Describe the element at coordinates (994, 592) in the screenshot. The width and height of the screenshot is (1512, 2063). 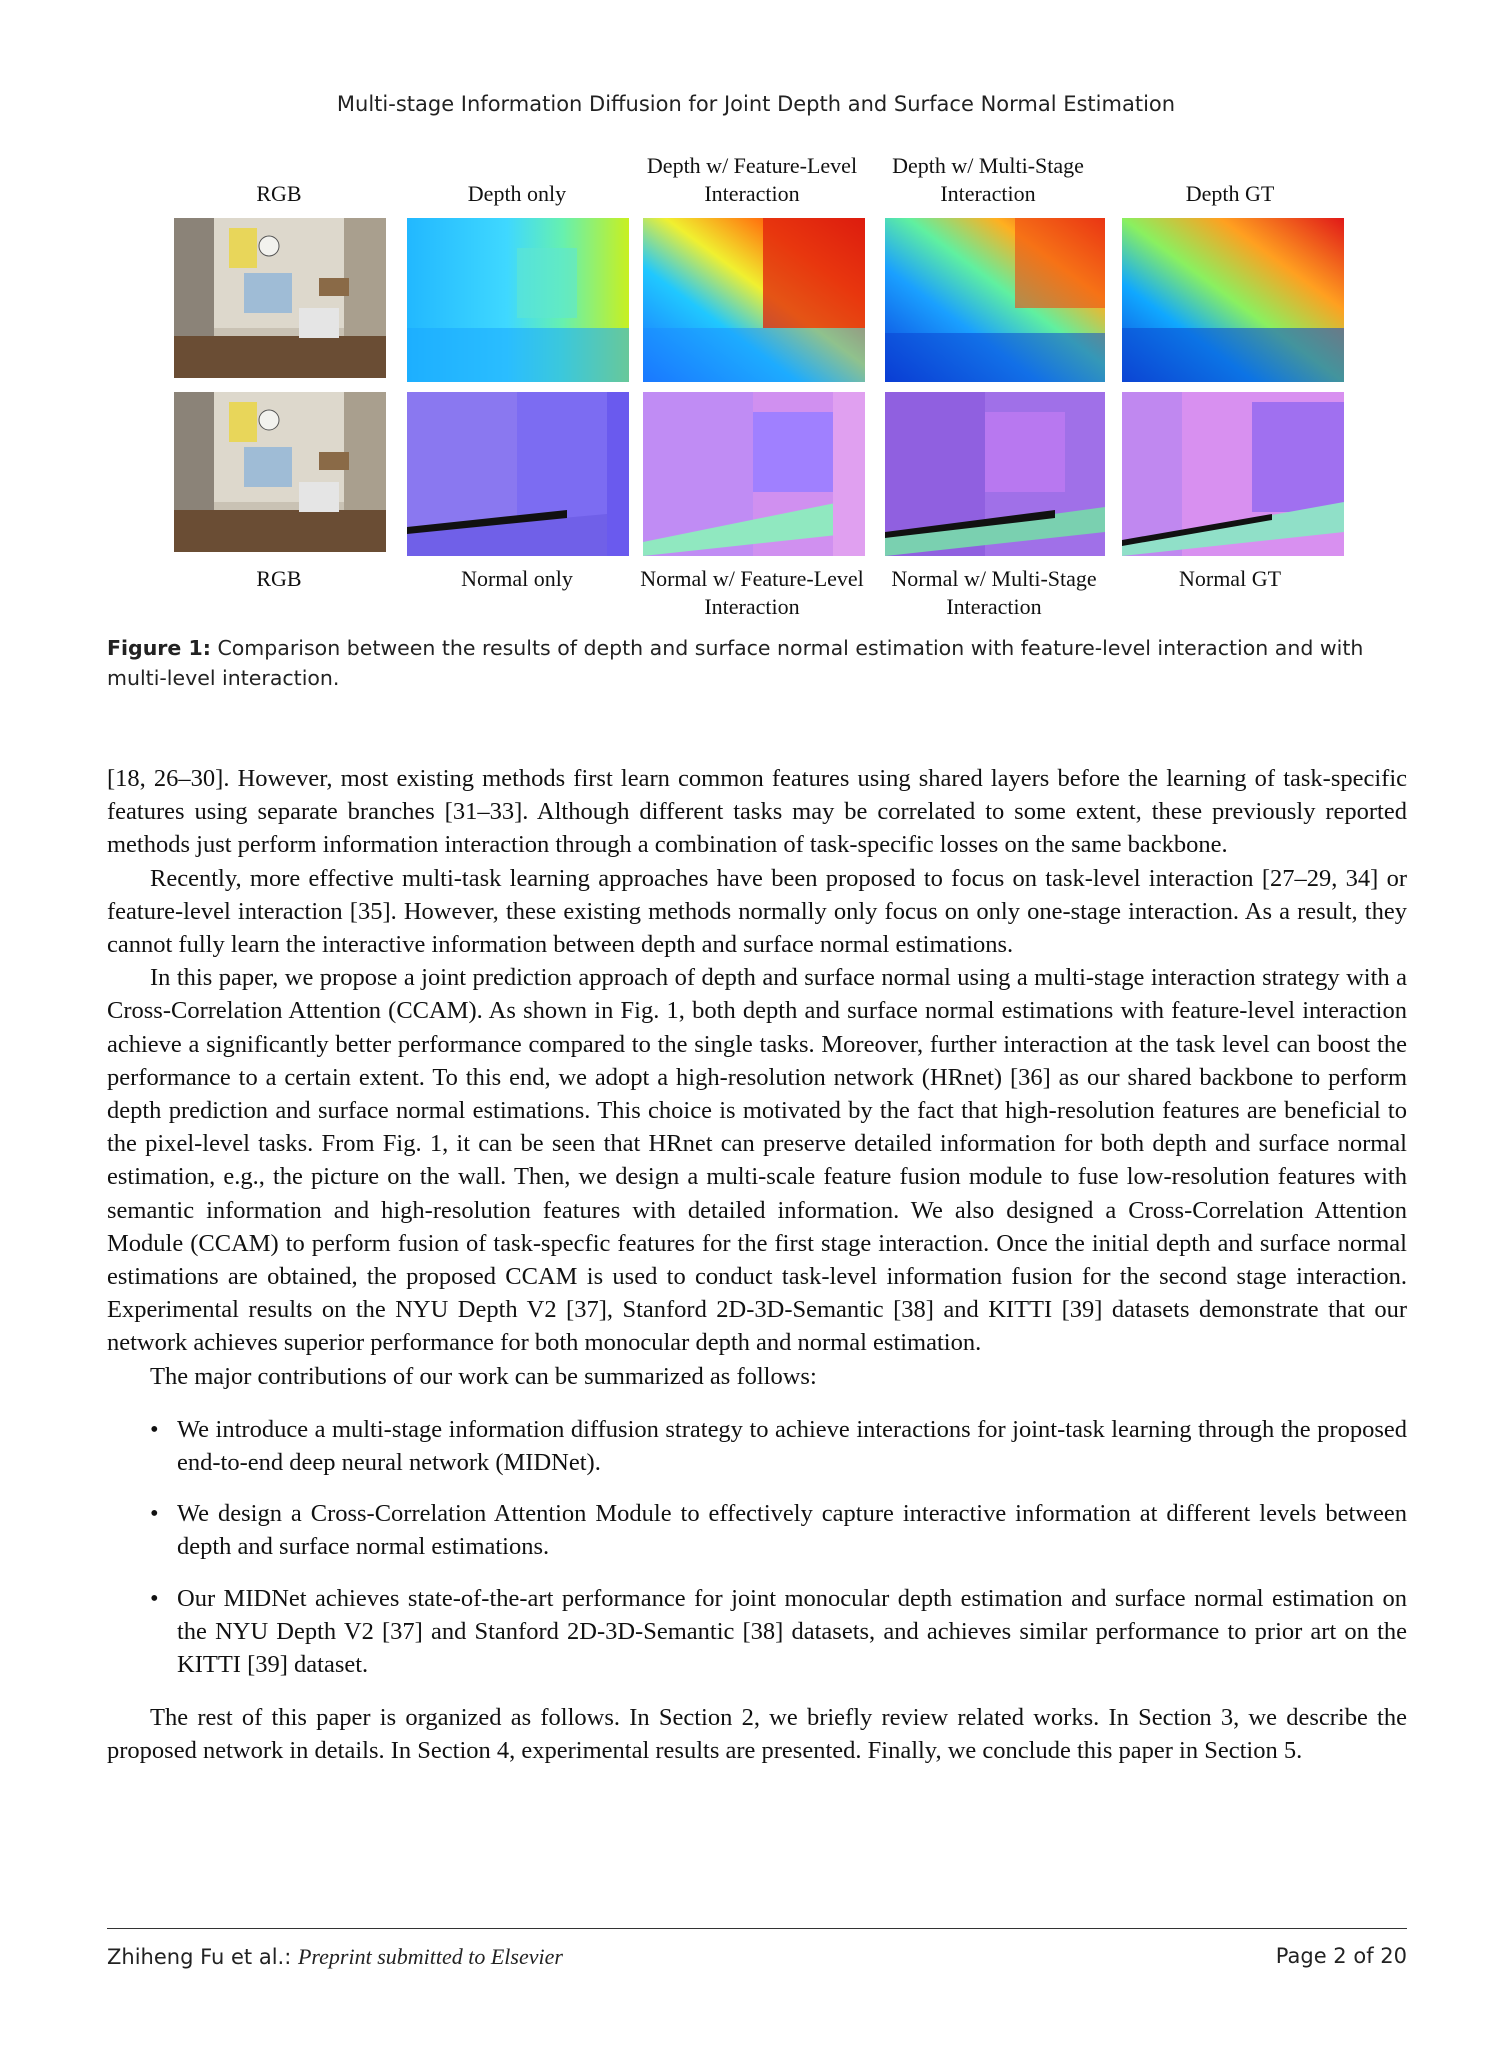
I see `label-normal-multi-stage: Normal w/ Multi-Stage Interaction` at that location.